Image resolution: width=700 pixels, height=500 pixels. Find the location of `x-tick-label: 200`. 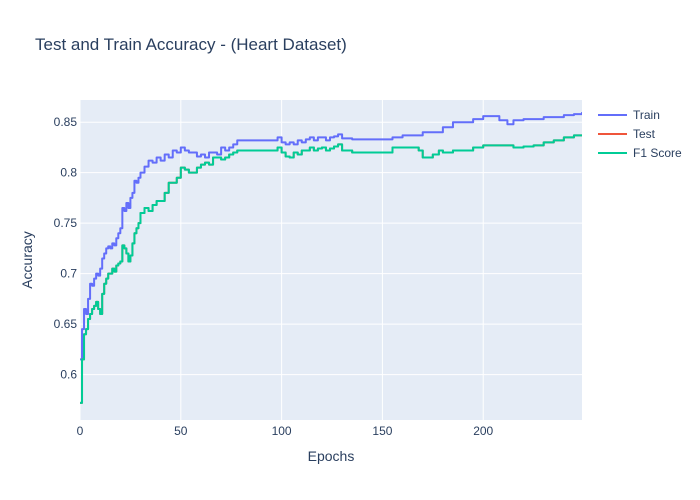

x-tick-label: 200 is located at coordinates (483, 431).